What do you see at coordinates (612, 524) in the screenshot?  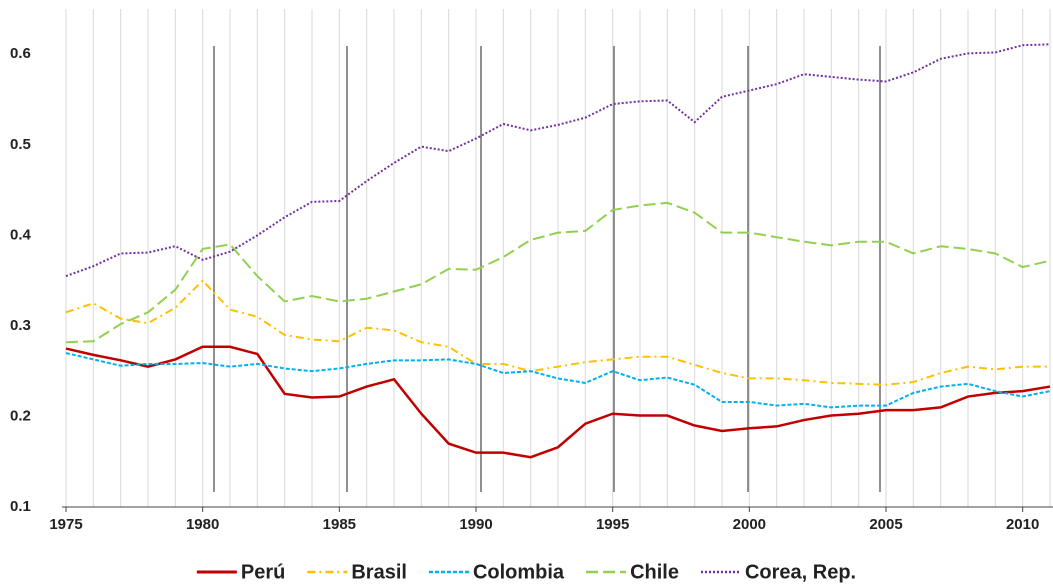 I see `x-tick-label: 1995` at bounding box center [612, 524].